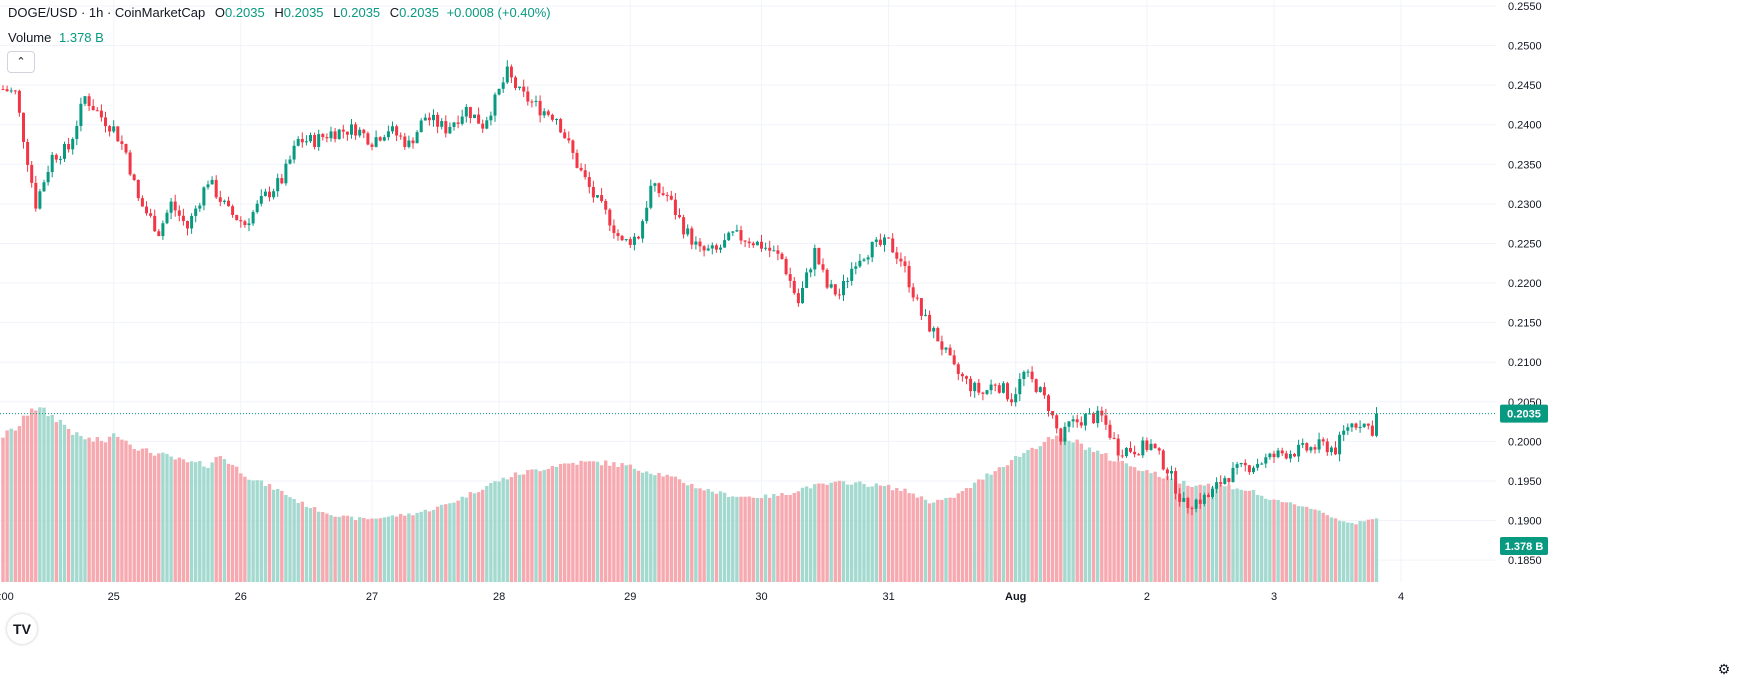  What do you see at coordinates (1525, 7) in the screenshot?
I see `price-tick-label: 0.2550` at bounding box center [1525, 7].